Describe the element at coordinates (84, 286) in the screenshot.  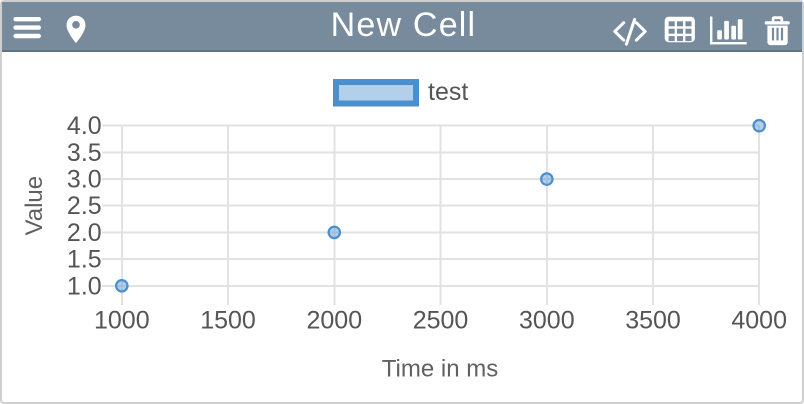
I see `svg-text: 1.0` at that location.